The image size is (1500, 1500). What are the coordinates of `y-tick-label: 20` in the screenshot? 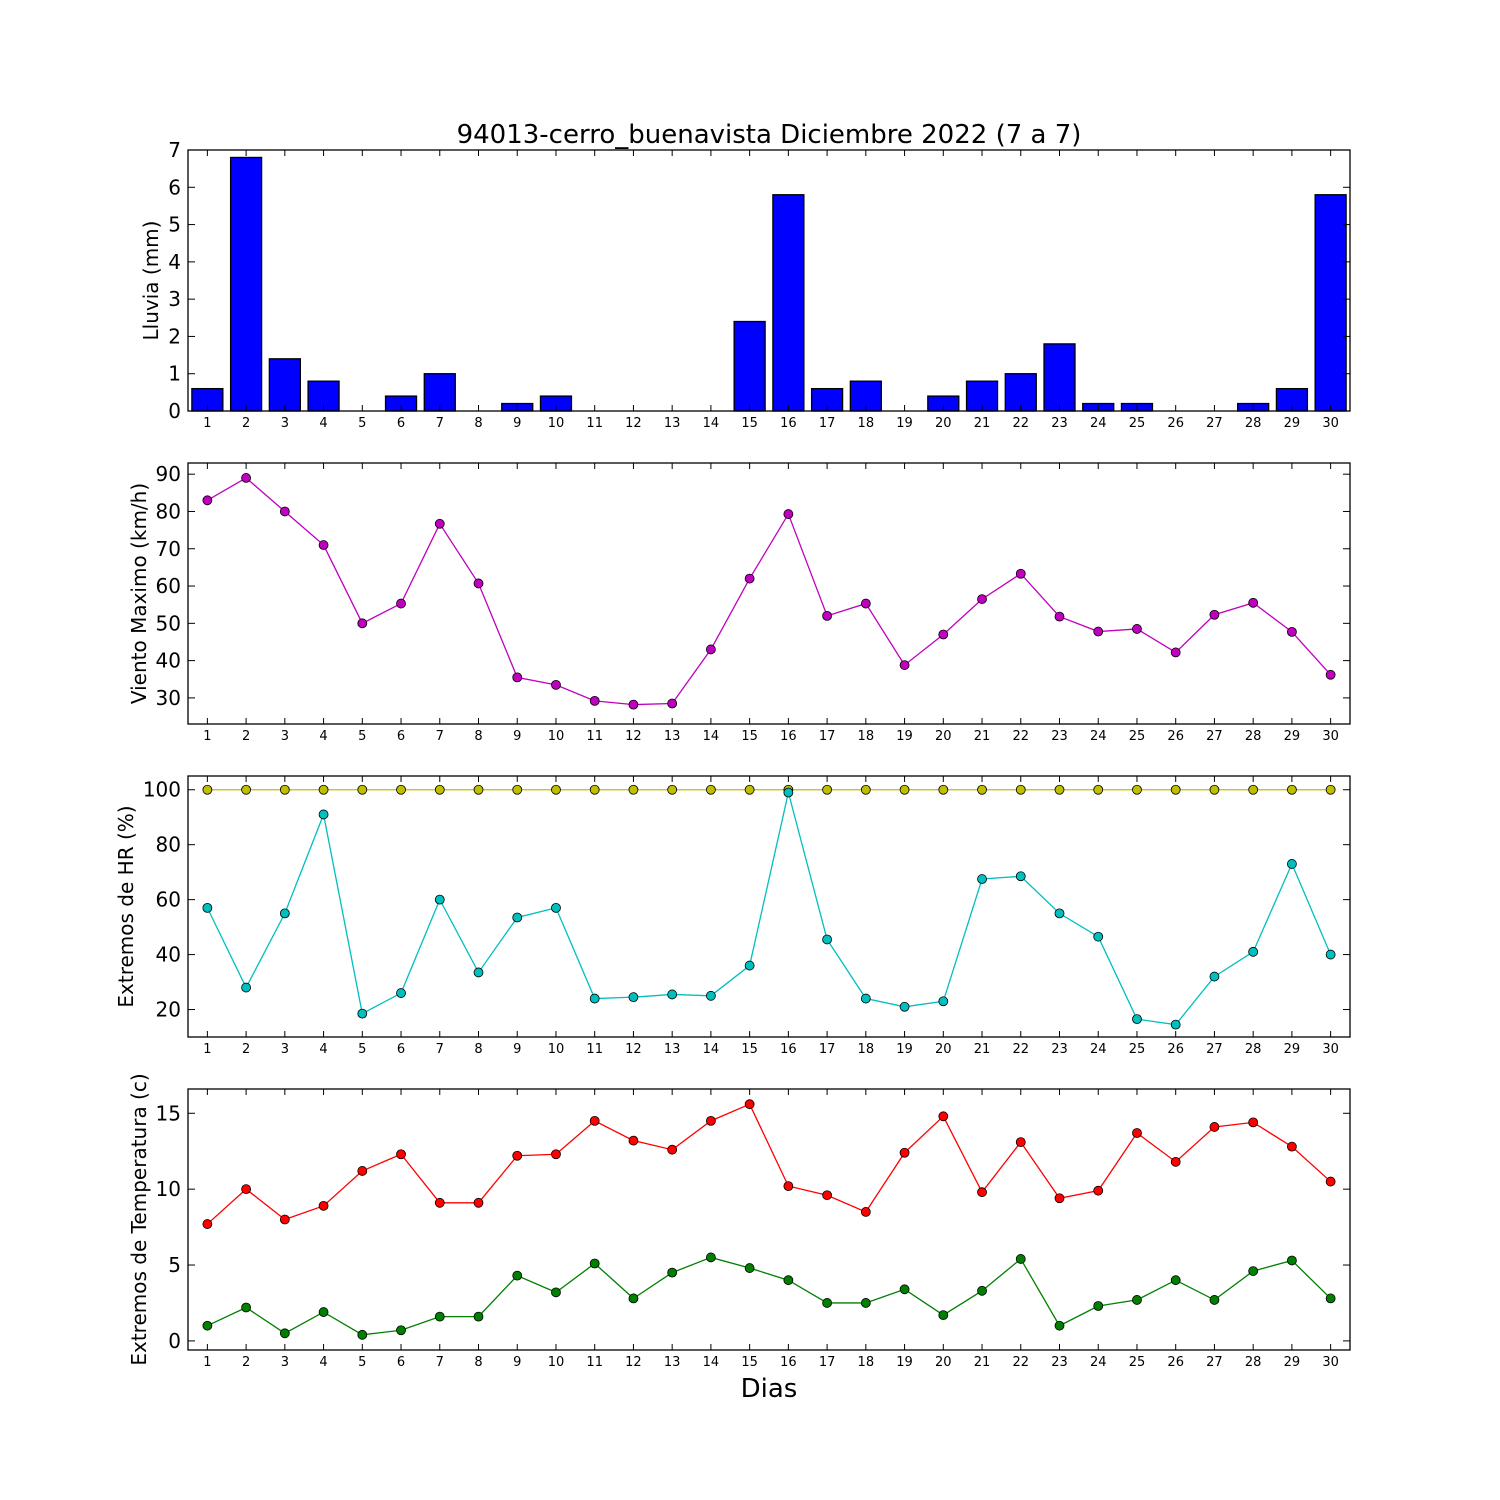 It's located at (168, 1010).